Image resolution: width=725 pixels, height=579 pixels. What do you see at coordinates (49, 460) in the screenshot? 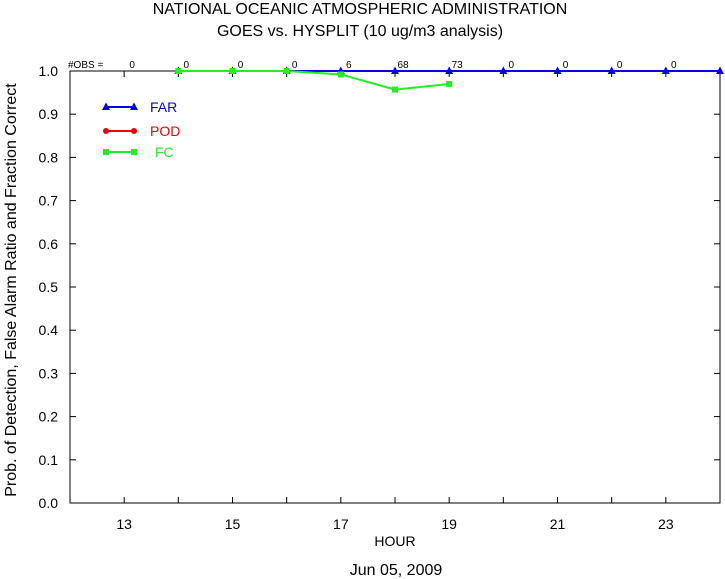
I see `y-tick-label: 0.1` at bounding box center [49, 460].